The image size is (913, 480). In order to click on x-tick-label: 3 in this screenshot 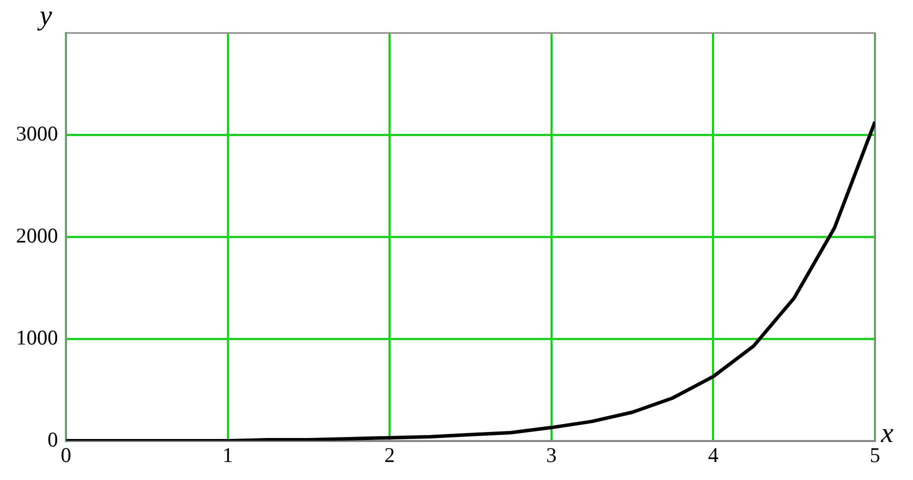, I will do `click(551, 454)`.